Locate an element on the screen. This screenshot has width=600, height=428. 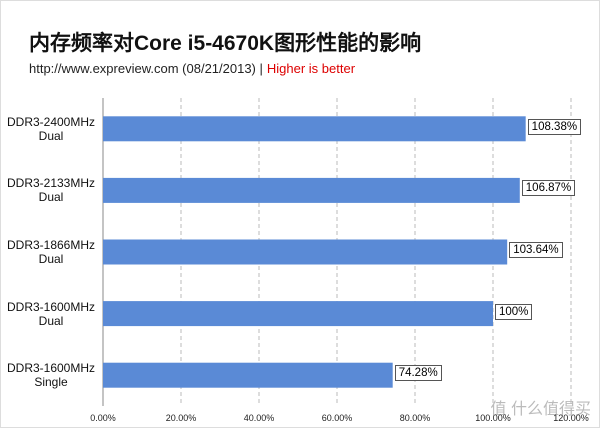
value-label: 106.87% is located at coordinates (548, 188).